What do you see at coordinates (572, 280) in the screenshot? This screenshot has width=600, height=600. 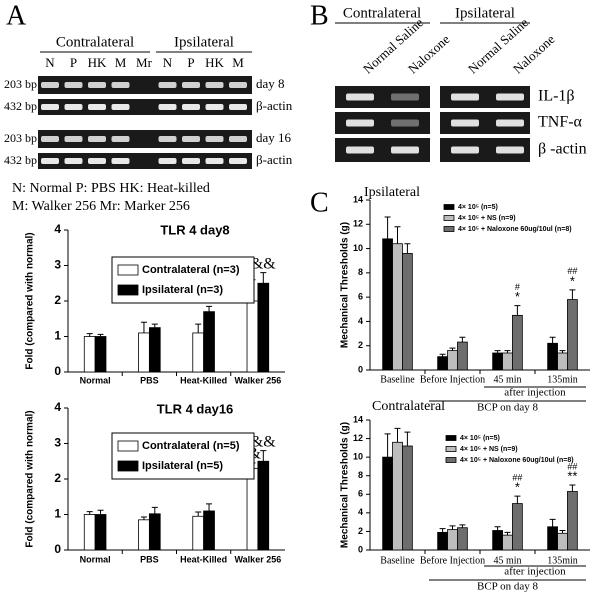 I see `annotation: *` at bounding box center [572, 280].